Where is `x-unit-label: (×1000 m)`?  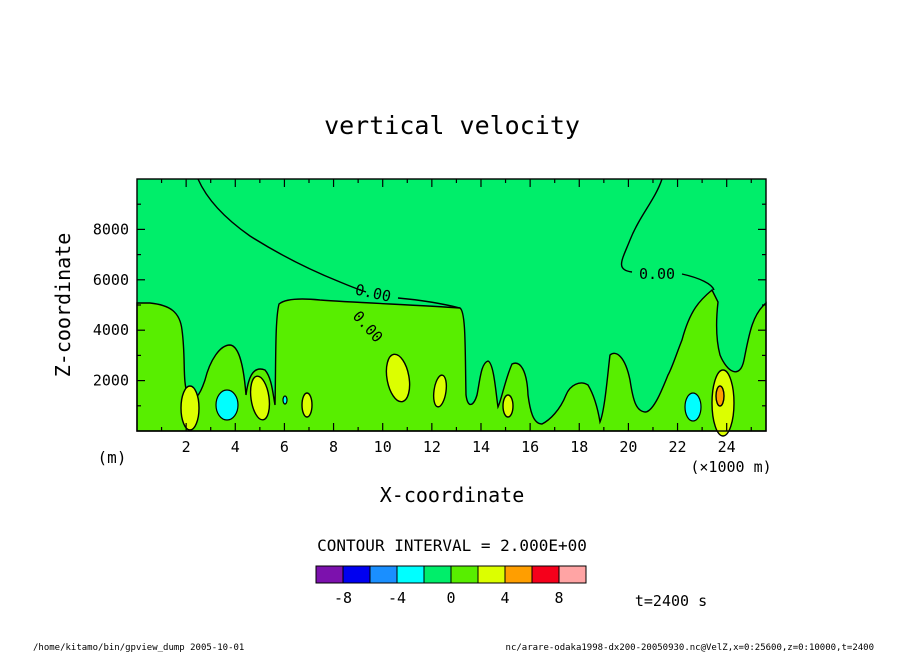
x-unit-label: (×1000 m) is located at coordinates (730, 467).